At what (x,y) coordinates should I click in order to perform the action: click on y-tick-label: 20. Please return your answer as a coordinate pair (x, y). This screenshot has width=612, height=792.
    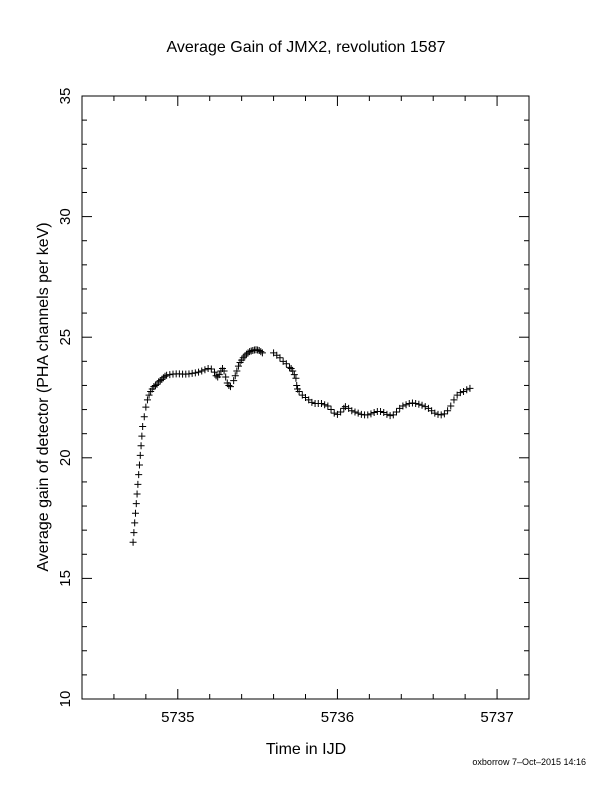
    Looking at the image, I should click on (65, 457).